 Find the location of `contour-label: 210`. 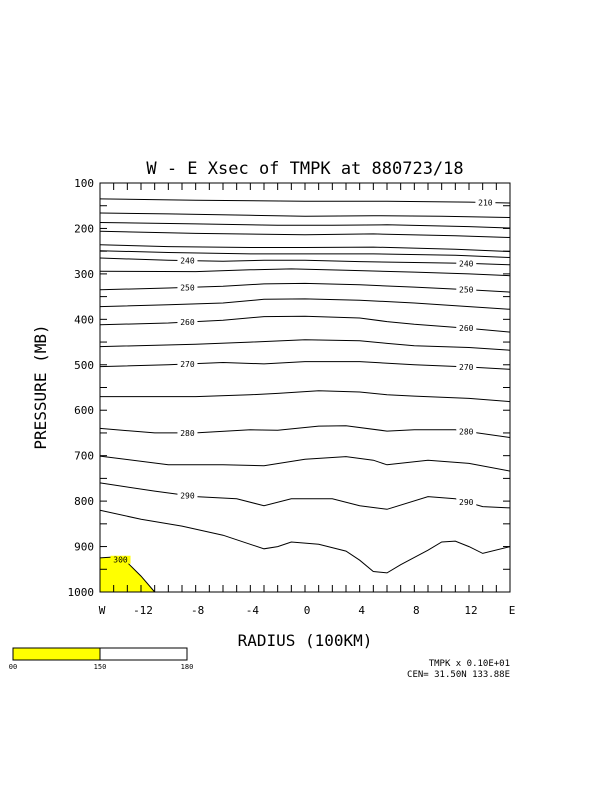

contour-label: 210 is located at coordinates (485, 202).